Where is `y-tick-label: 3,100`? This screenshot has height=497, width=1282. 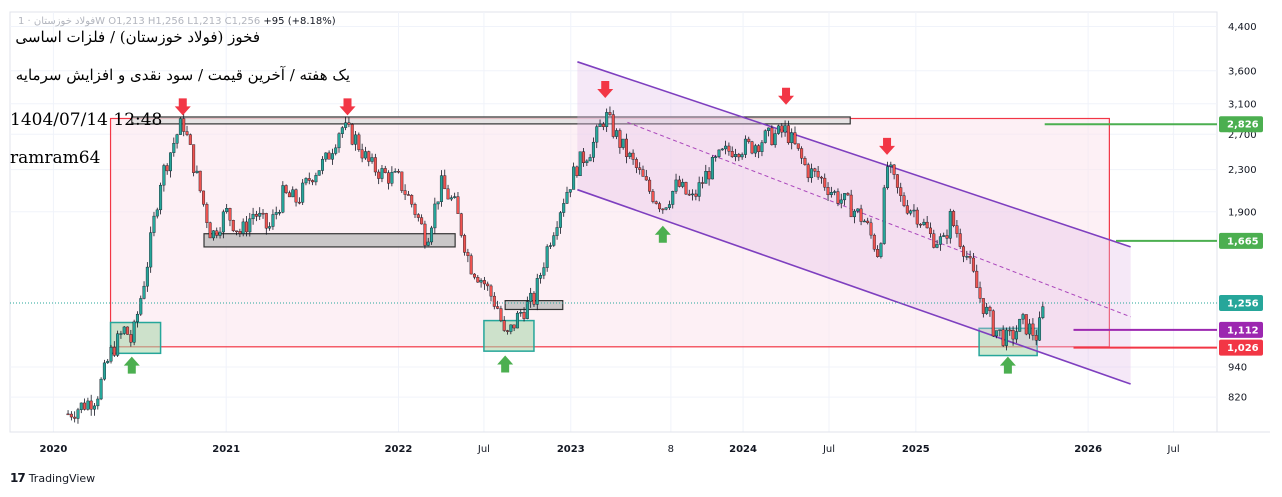 y-tick-label: 3,100 is located at coordinates (1242, 104).